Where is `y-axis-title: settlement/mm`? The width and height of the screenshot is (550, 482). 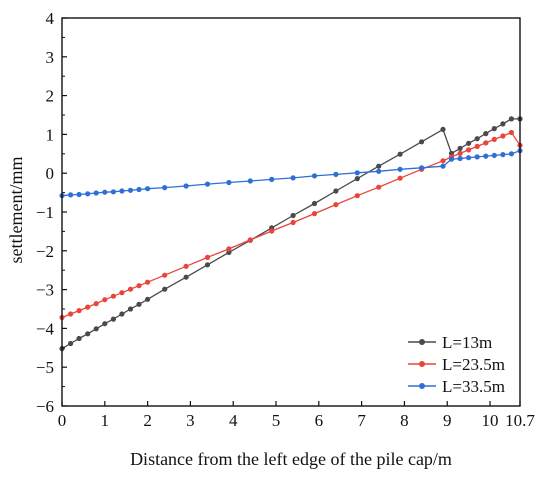
y-axis-title: settlement/mm is located at coordinates (16, 210).